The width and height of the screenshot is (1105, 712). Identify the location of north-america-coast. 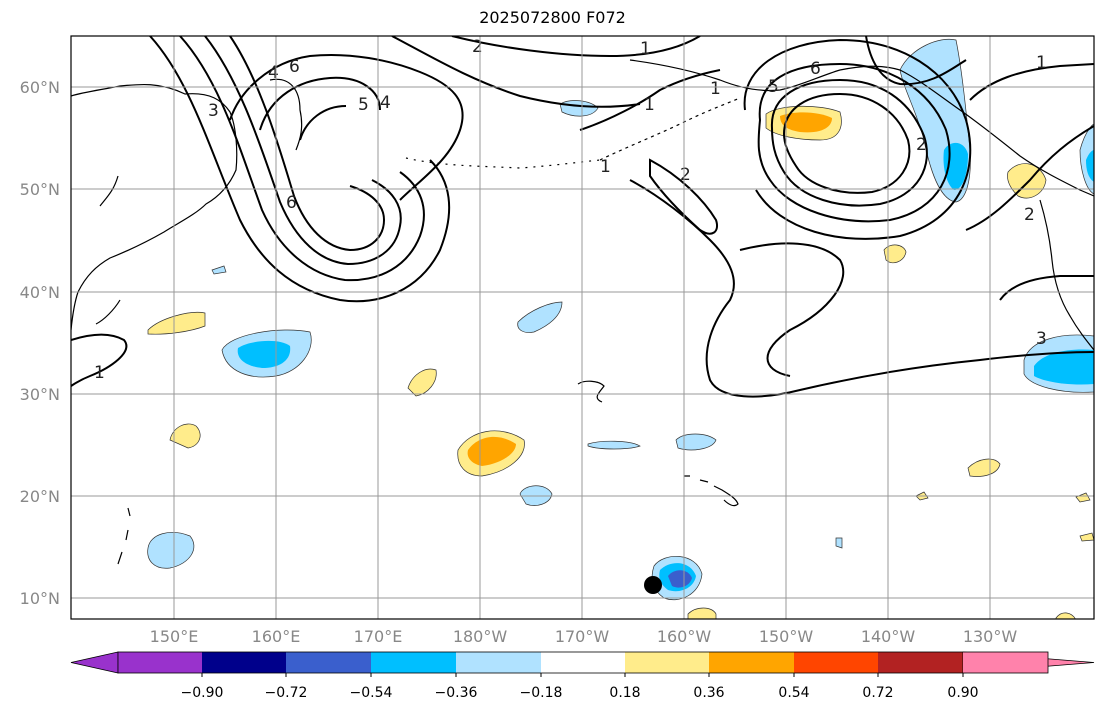
(1066, 275).